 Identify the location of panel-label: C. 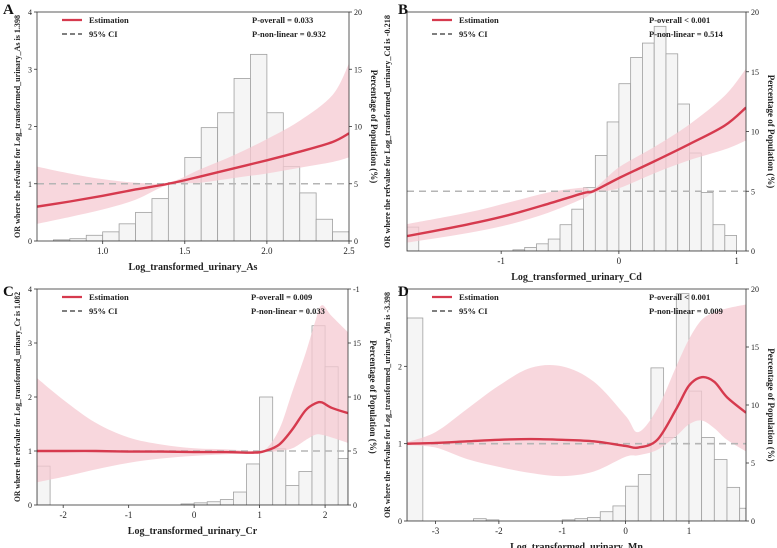
(8, 292).